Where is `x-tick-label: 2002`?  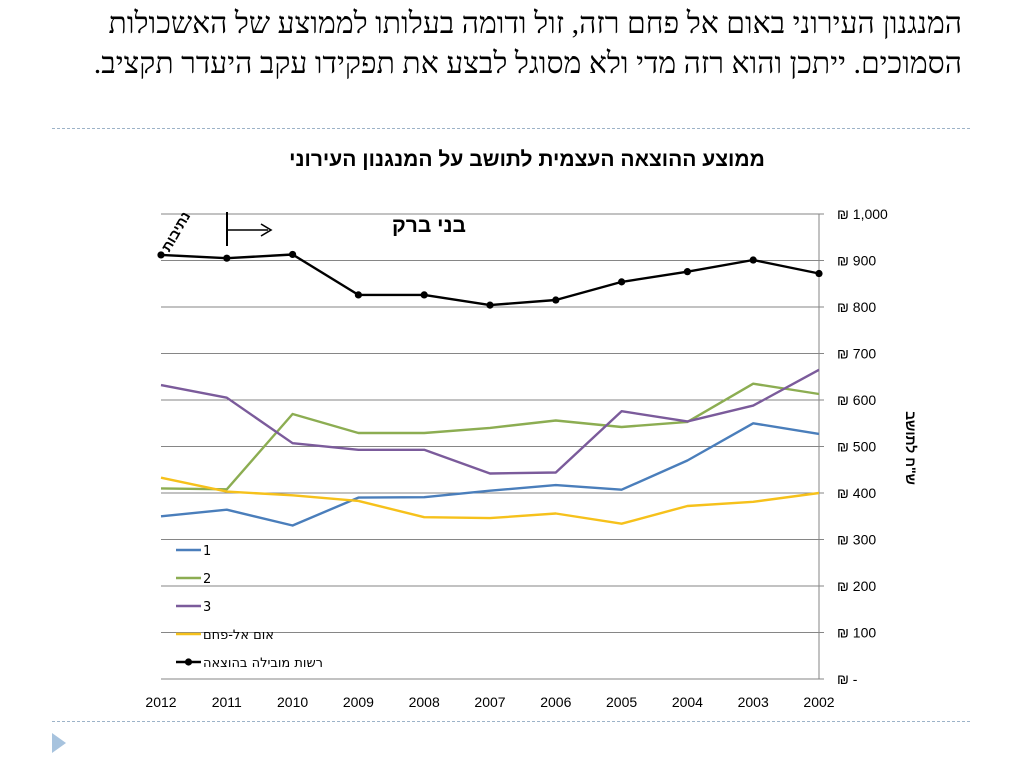
x-tick-label: 2002 is located at coordinates (818, 702).